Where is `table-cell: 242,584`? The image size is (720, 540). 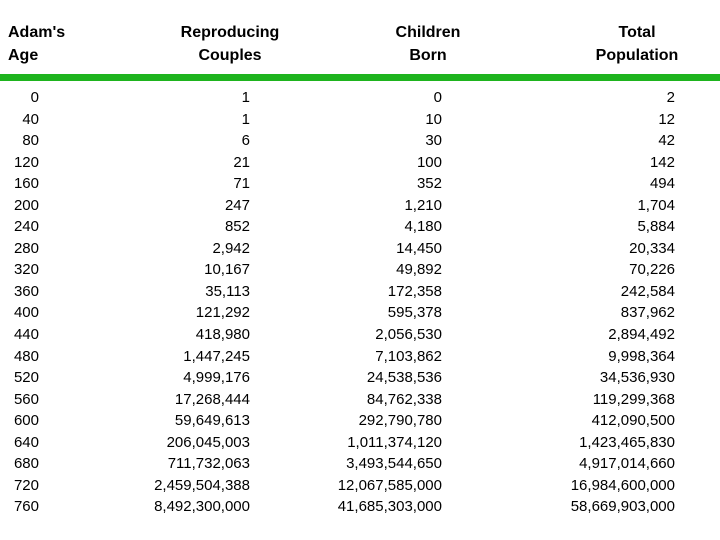 table-cell: 242,584 is located at coordinates (647, 291).